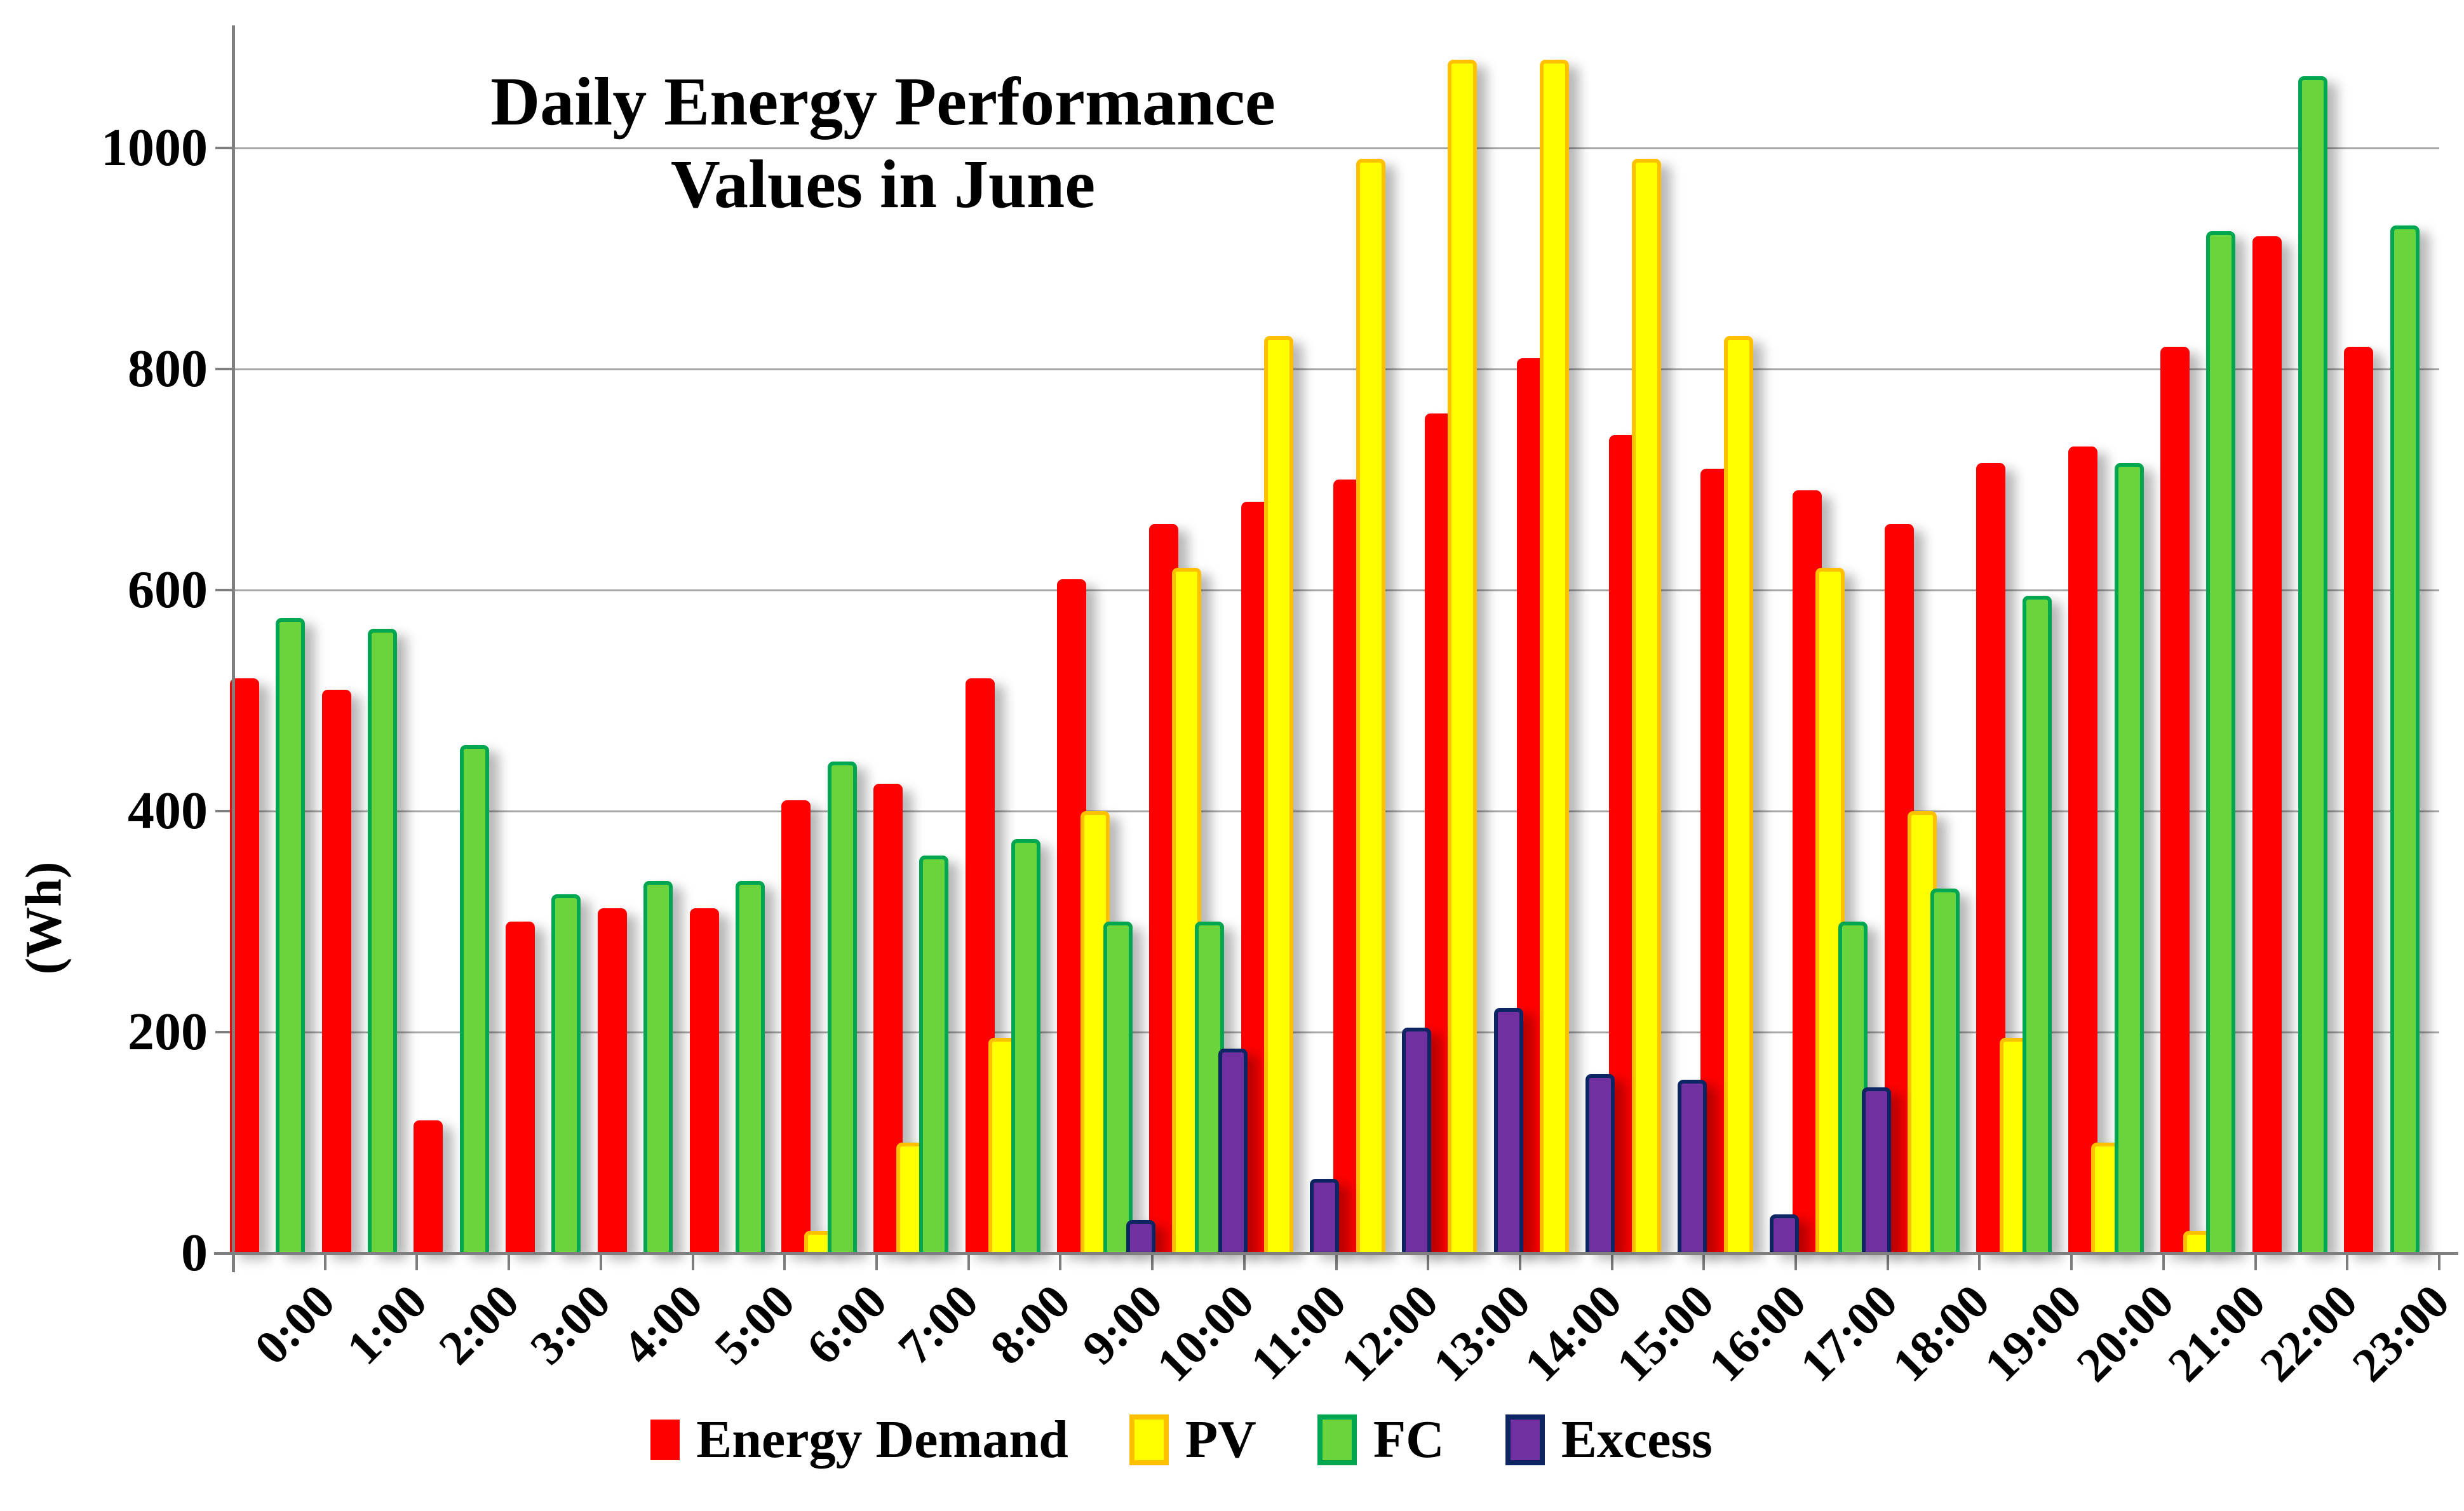 The width and height of the screenshot is (2464, 1511). Describe the element at coordinates (1220, 1439) in the screenshot. I see `legend-label-pv: PV` at that location.